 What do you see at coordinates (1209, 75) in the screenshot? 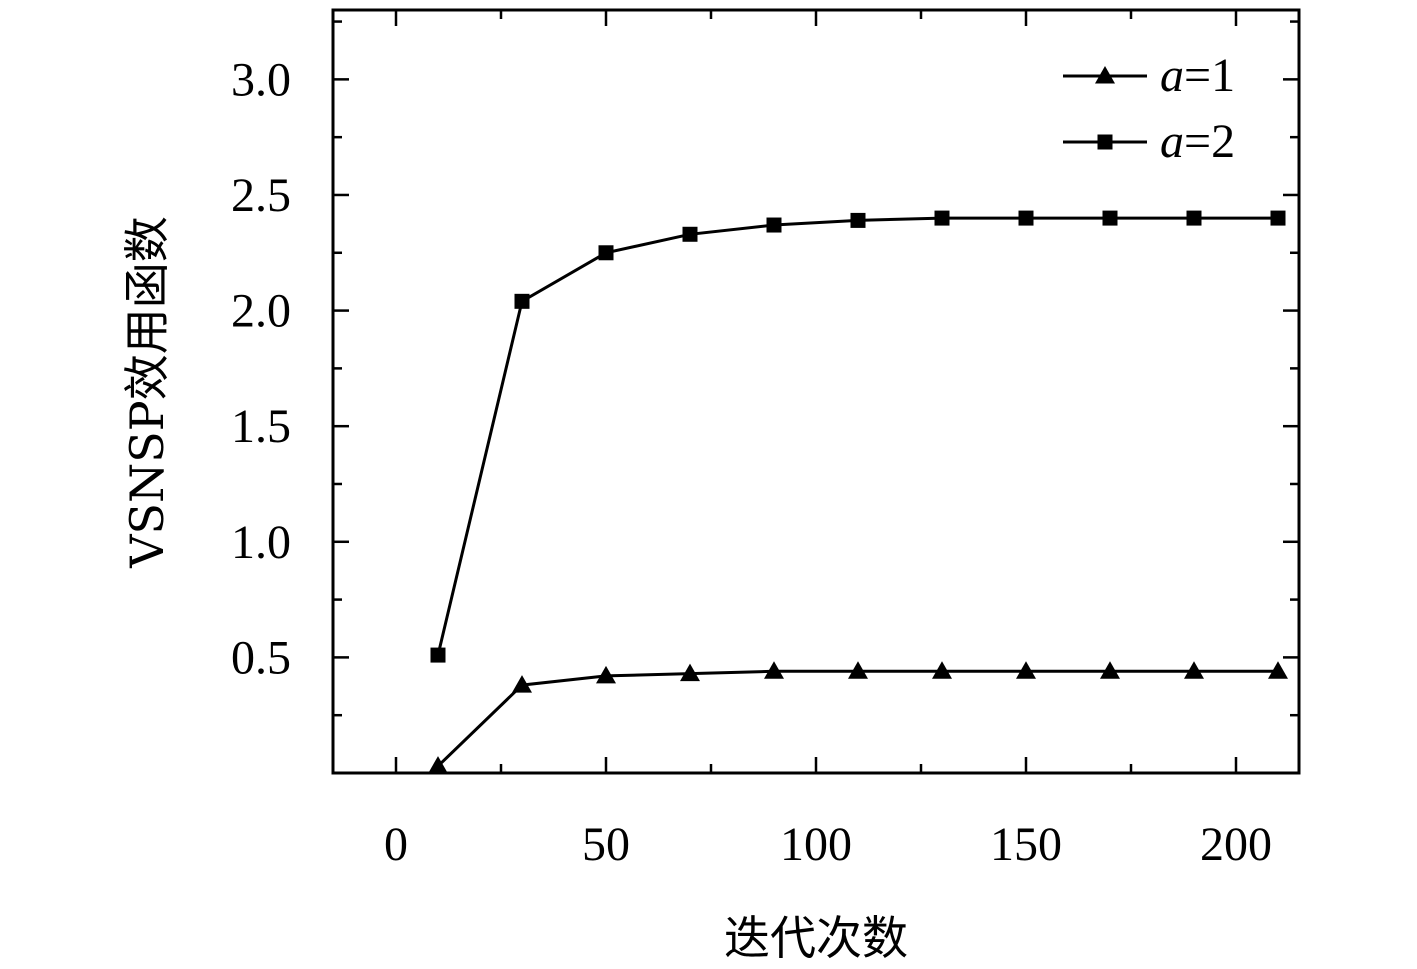
I see `legend-label-value: =1` at bounding box center [1209, 75].